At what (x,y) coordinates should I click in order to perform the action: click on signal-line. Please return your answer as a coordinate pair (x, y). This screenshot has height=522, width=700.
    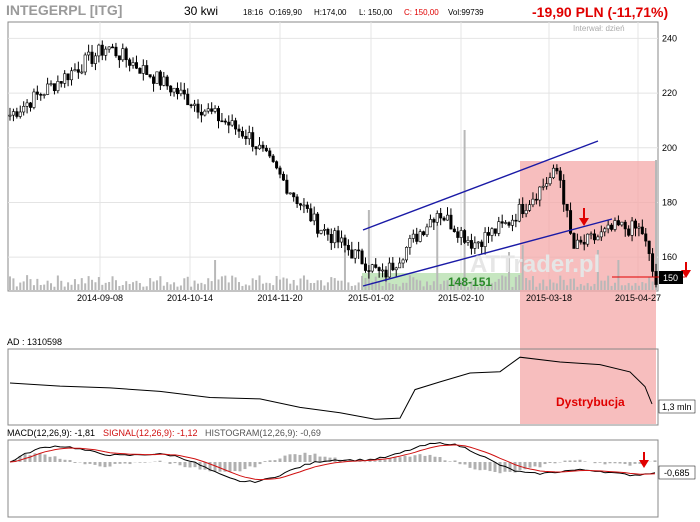
    Looking at the image, I should click on (332, 462).